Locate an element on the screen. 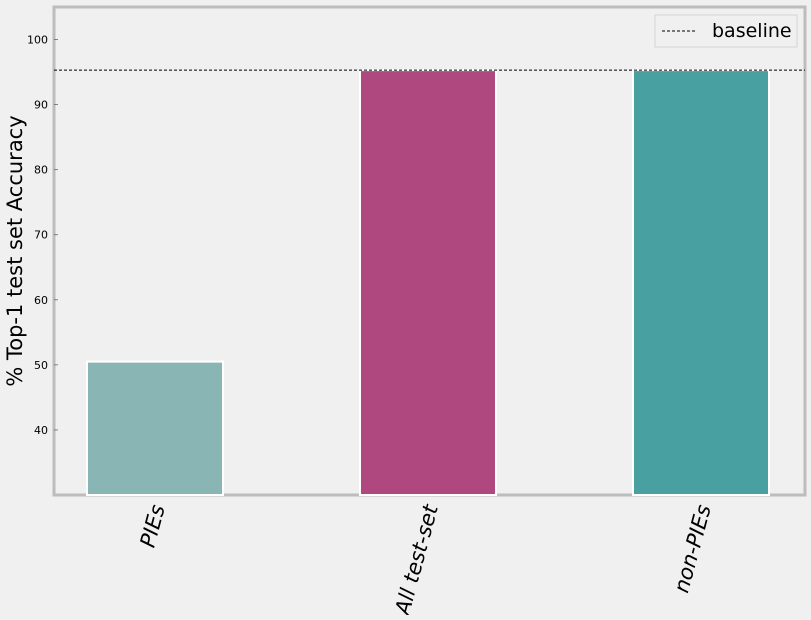 The image size is (811, 620). legend: baseline is located at coordinates (726, 31).